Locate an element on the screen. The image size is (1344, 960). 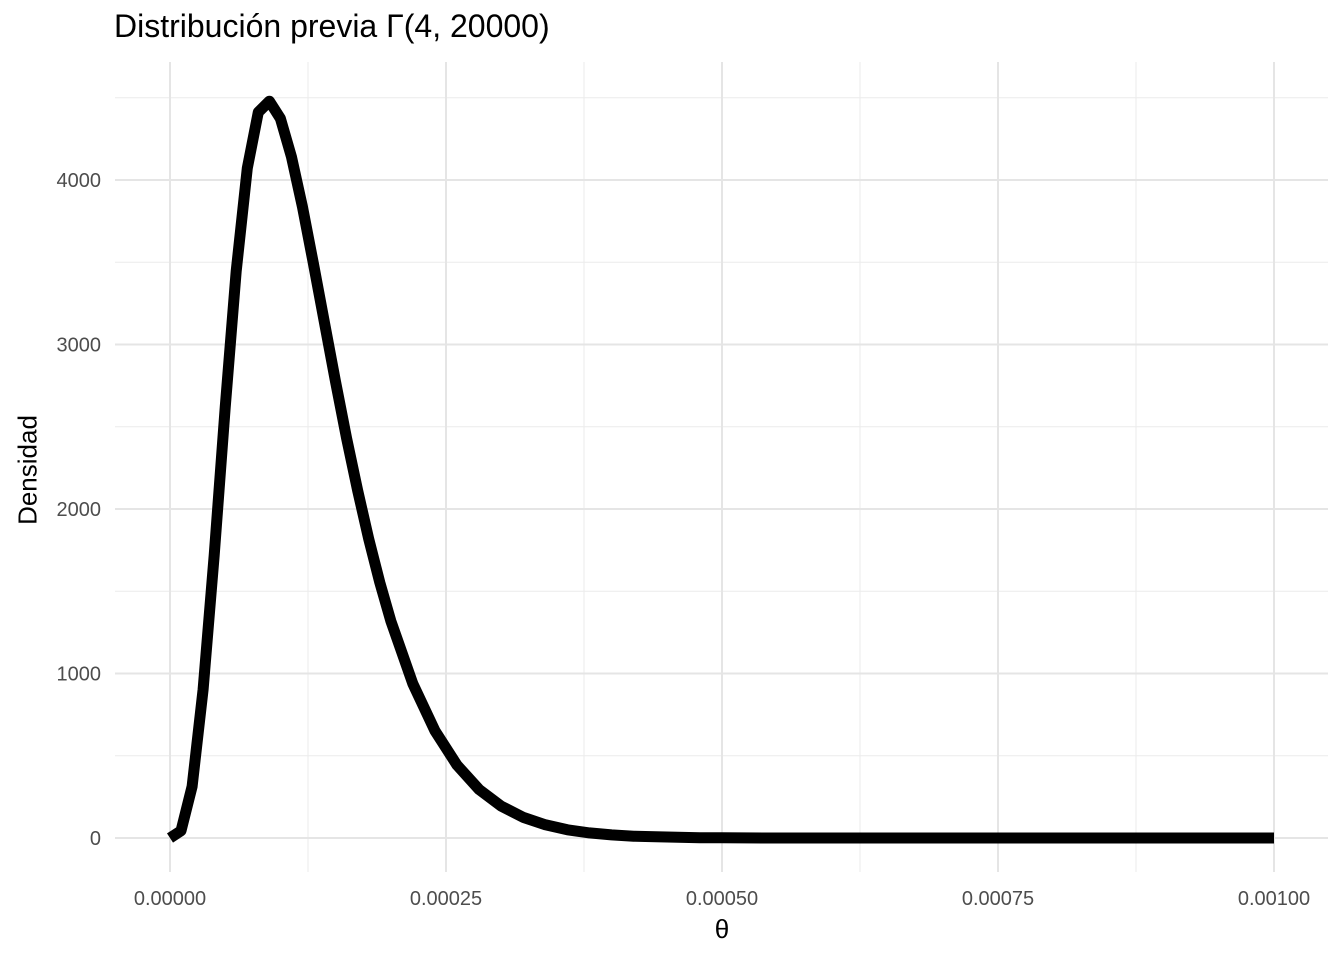
y-tick-label: 3000 is located at coordinates (79, 346).